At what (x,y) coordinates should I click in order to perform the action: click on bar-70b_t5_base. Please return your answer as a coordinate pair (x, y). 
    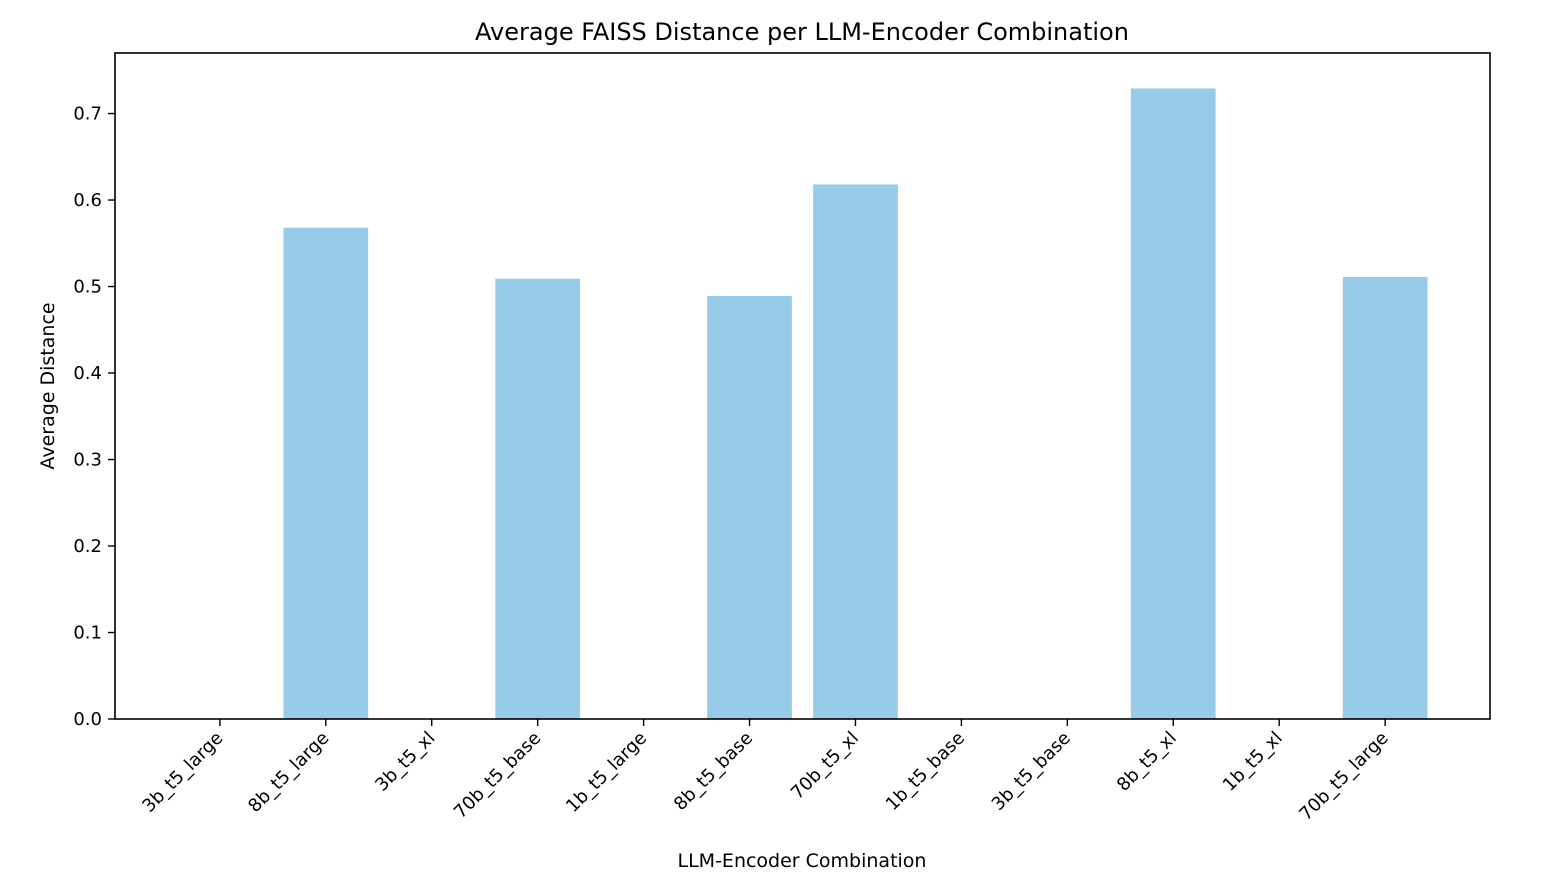
    Looking at the image, I should click on (538, 498).